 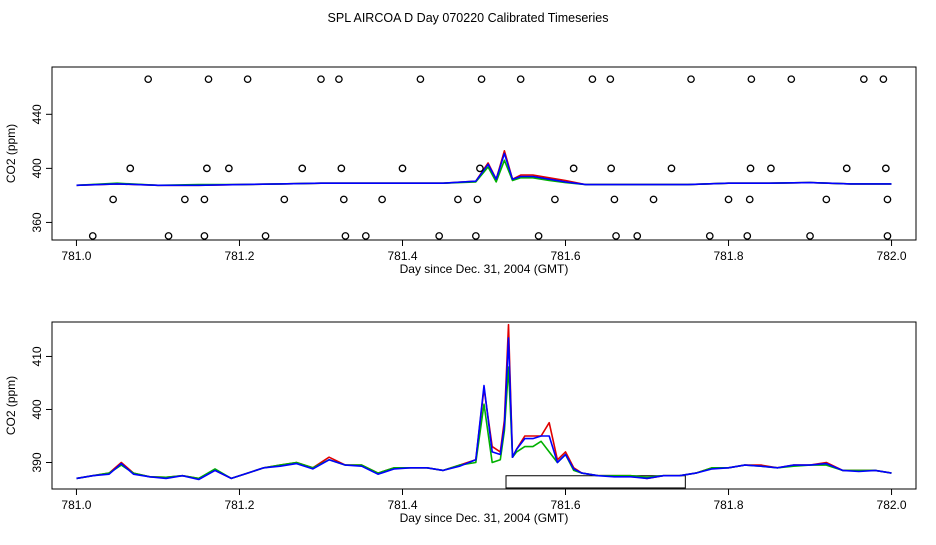 What do you see at coordinates (595, 482) in the screenshot?
I see `annotation-box` at bounding box center [595, 482].